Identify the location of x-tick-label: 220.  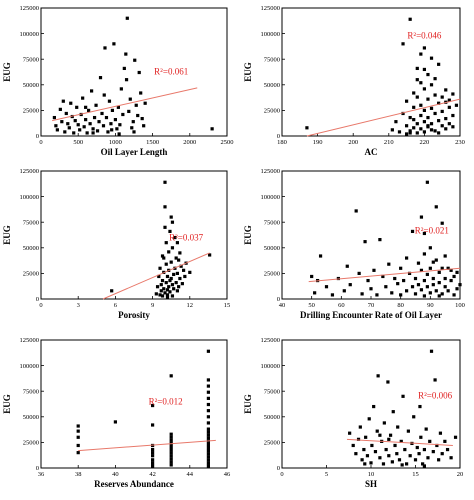
(425, 142).